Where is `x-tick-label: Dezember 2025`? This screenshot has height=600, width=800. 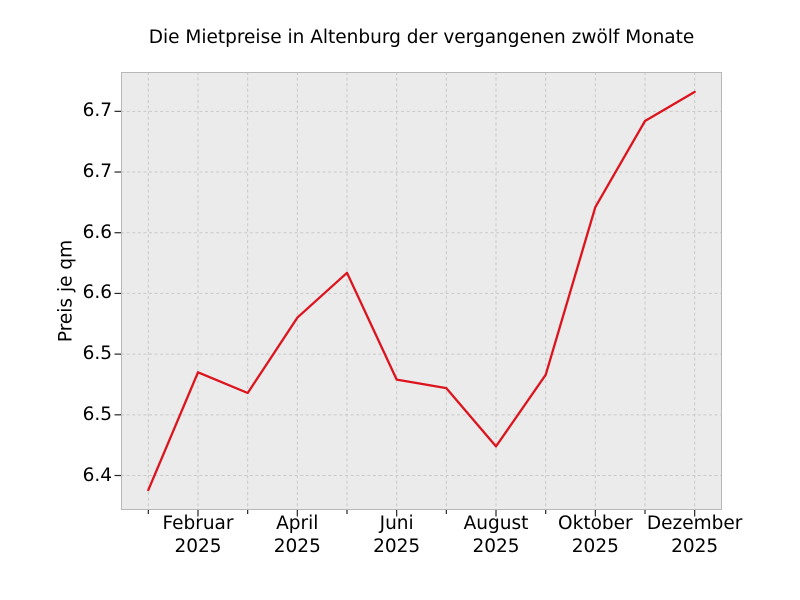 x-tick-label: Dezember 2025 is located at coordinates (694, 535).